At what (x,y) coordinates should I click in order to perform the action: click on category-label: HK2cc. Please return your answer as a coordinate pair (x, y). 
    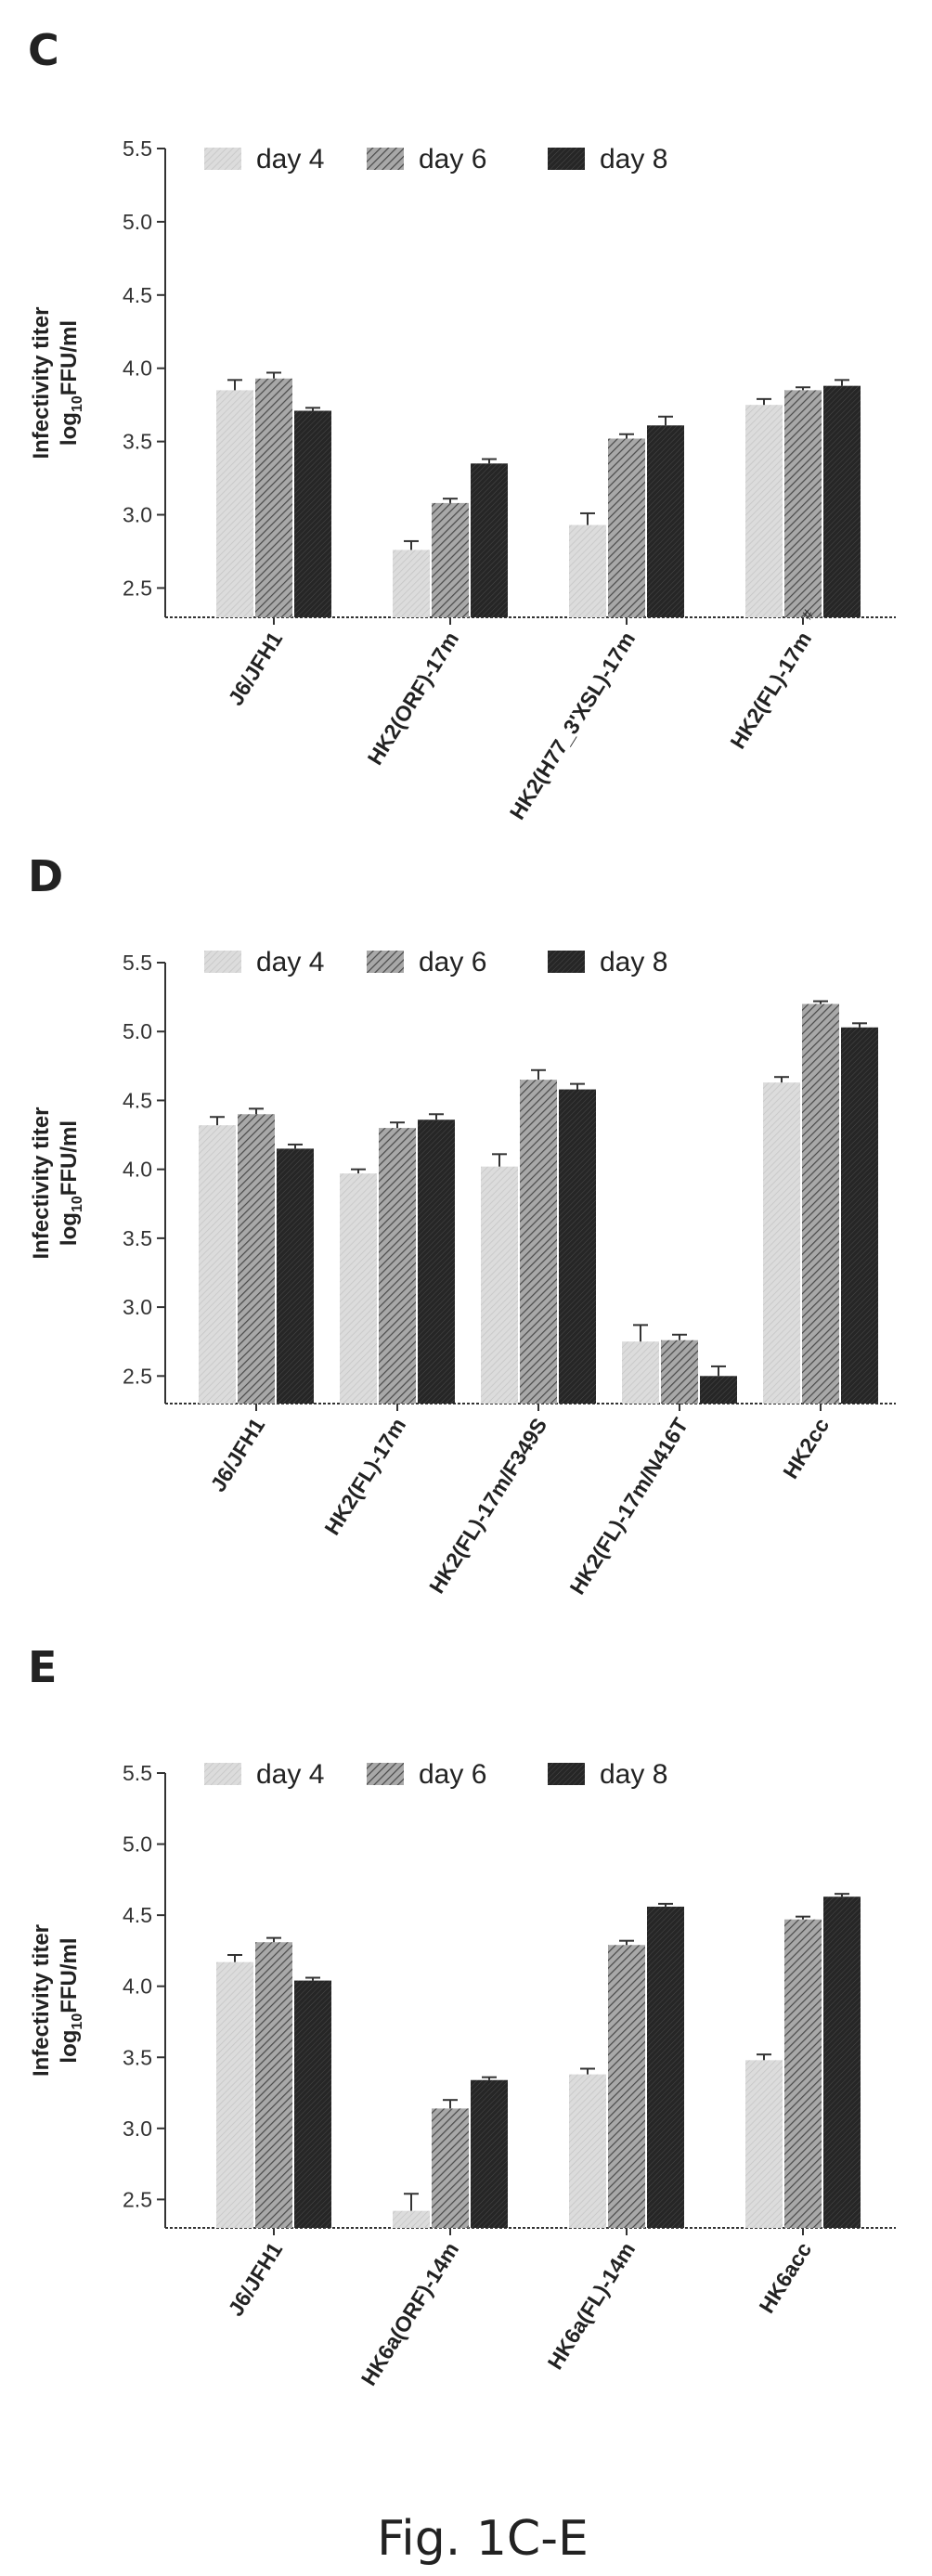
    Looking at the image, I should click on (806, 1448).